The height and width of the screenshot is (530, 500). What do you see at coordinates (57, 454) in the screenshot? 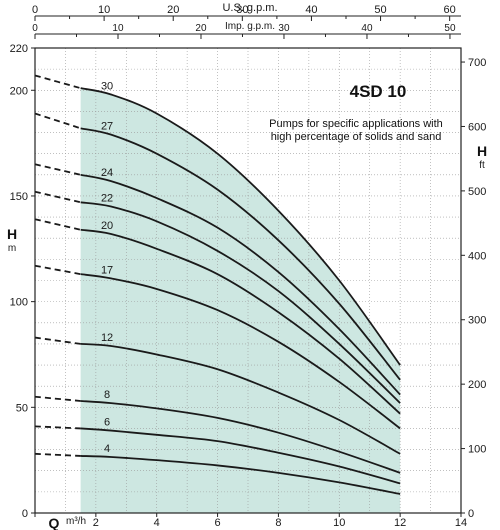
I see `curve-4-extrapolated` at bounding box center [57, 454].